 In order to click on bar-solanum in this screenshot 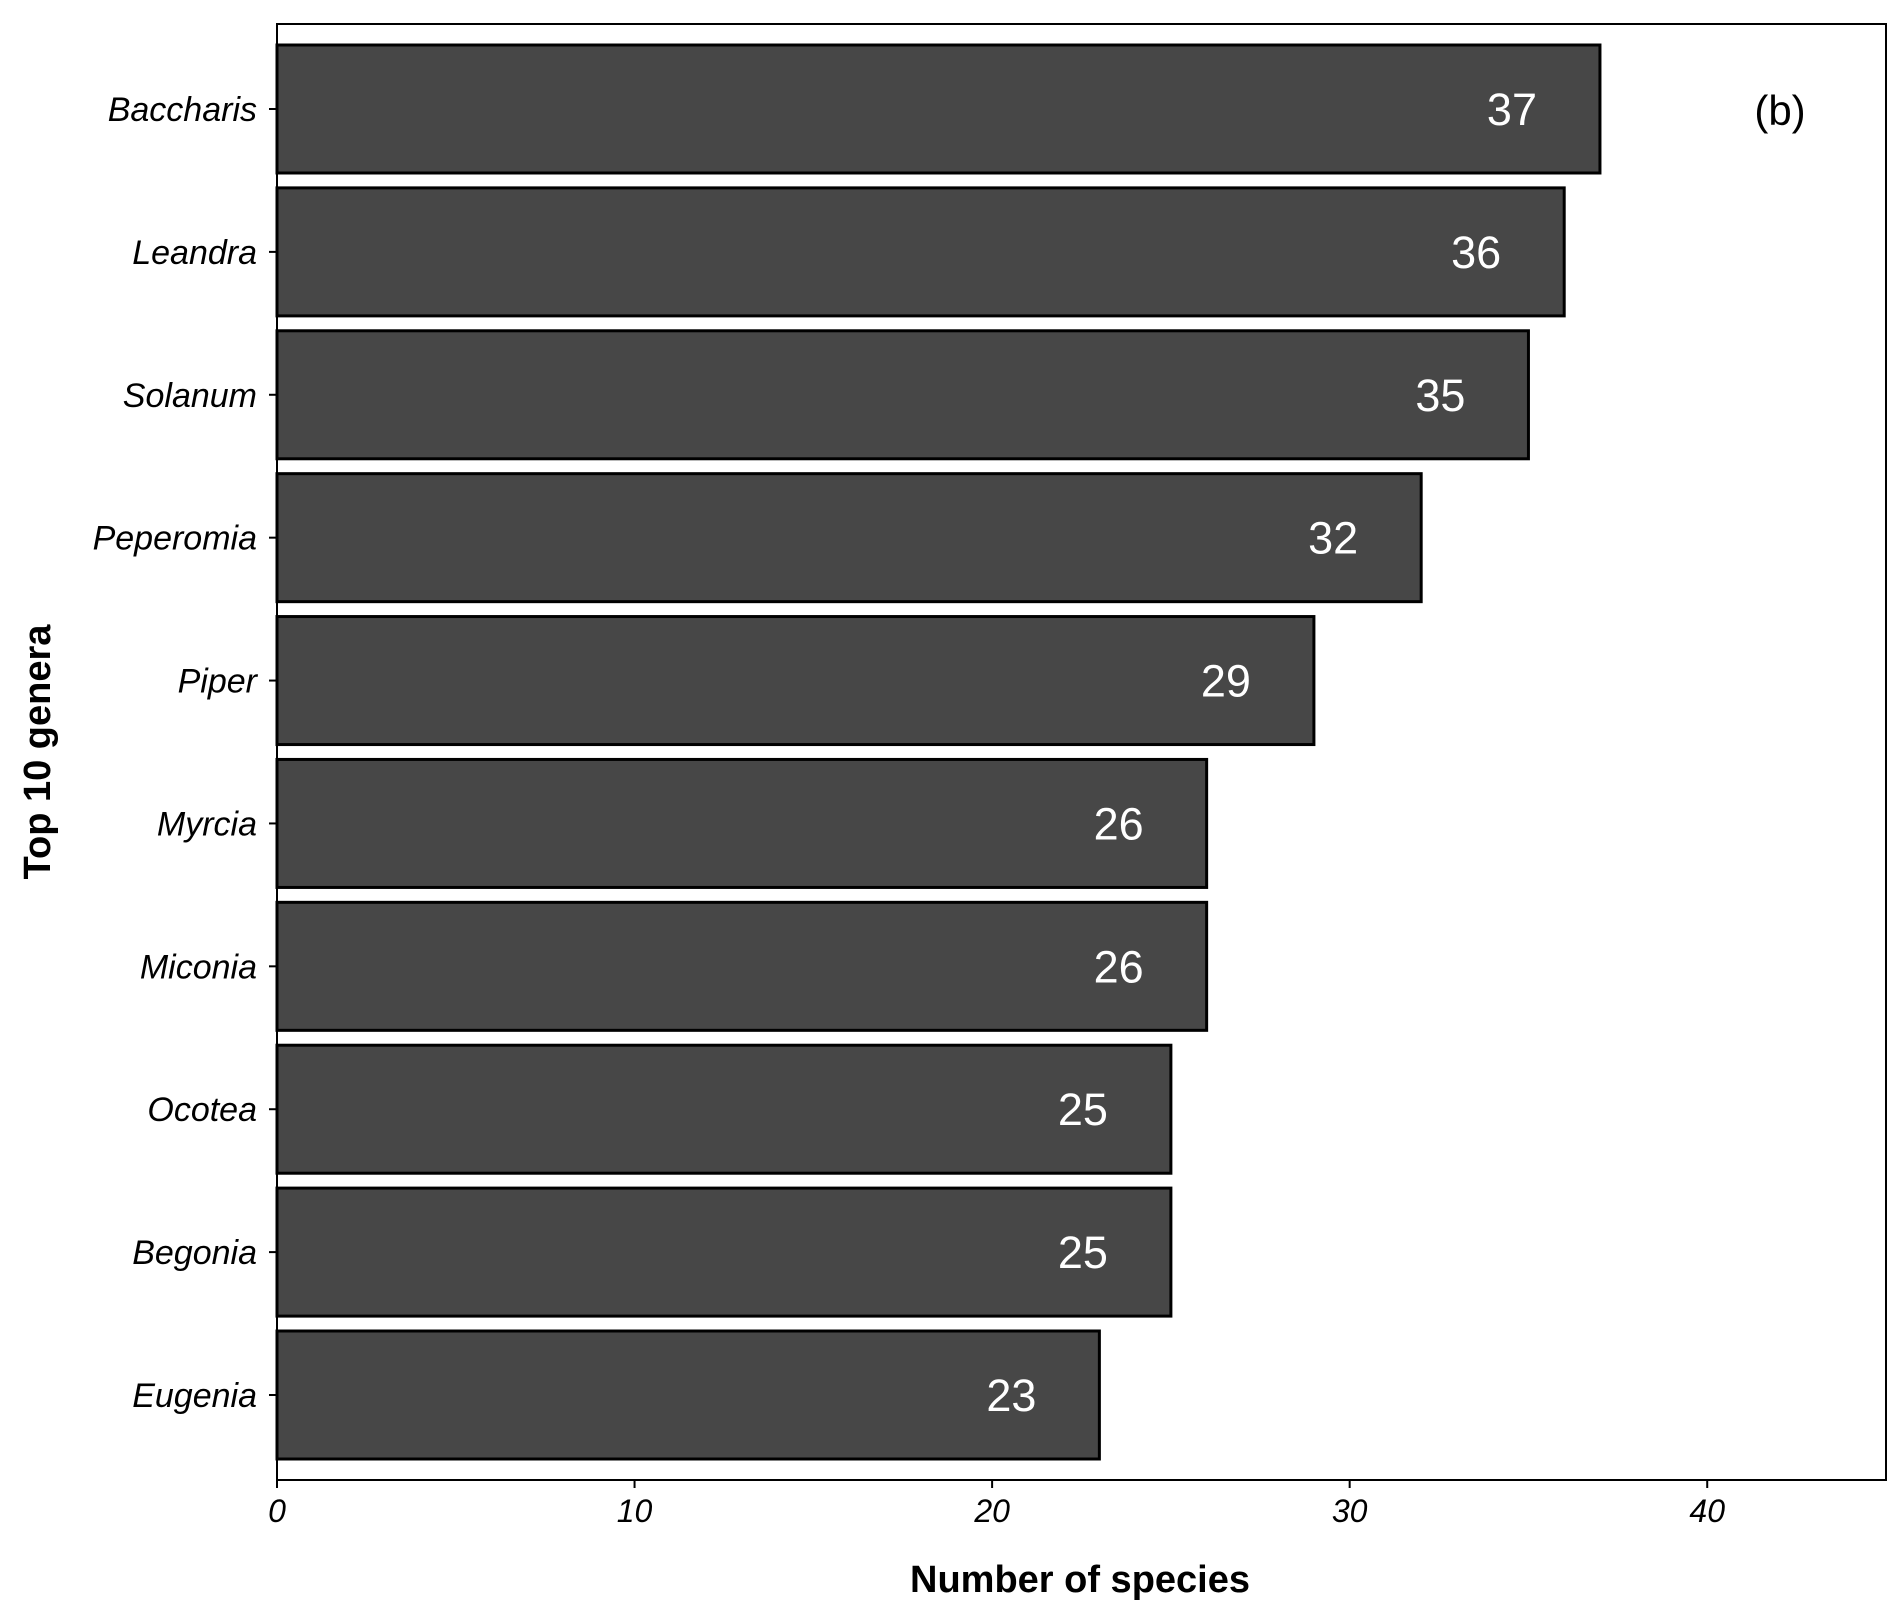, I will do `click(902, 395)`.